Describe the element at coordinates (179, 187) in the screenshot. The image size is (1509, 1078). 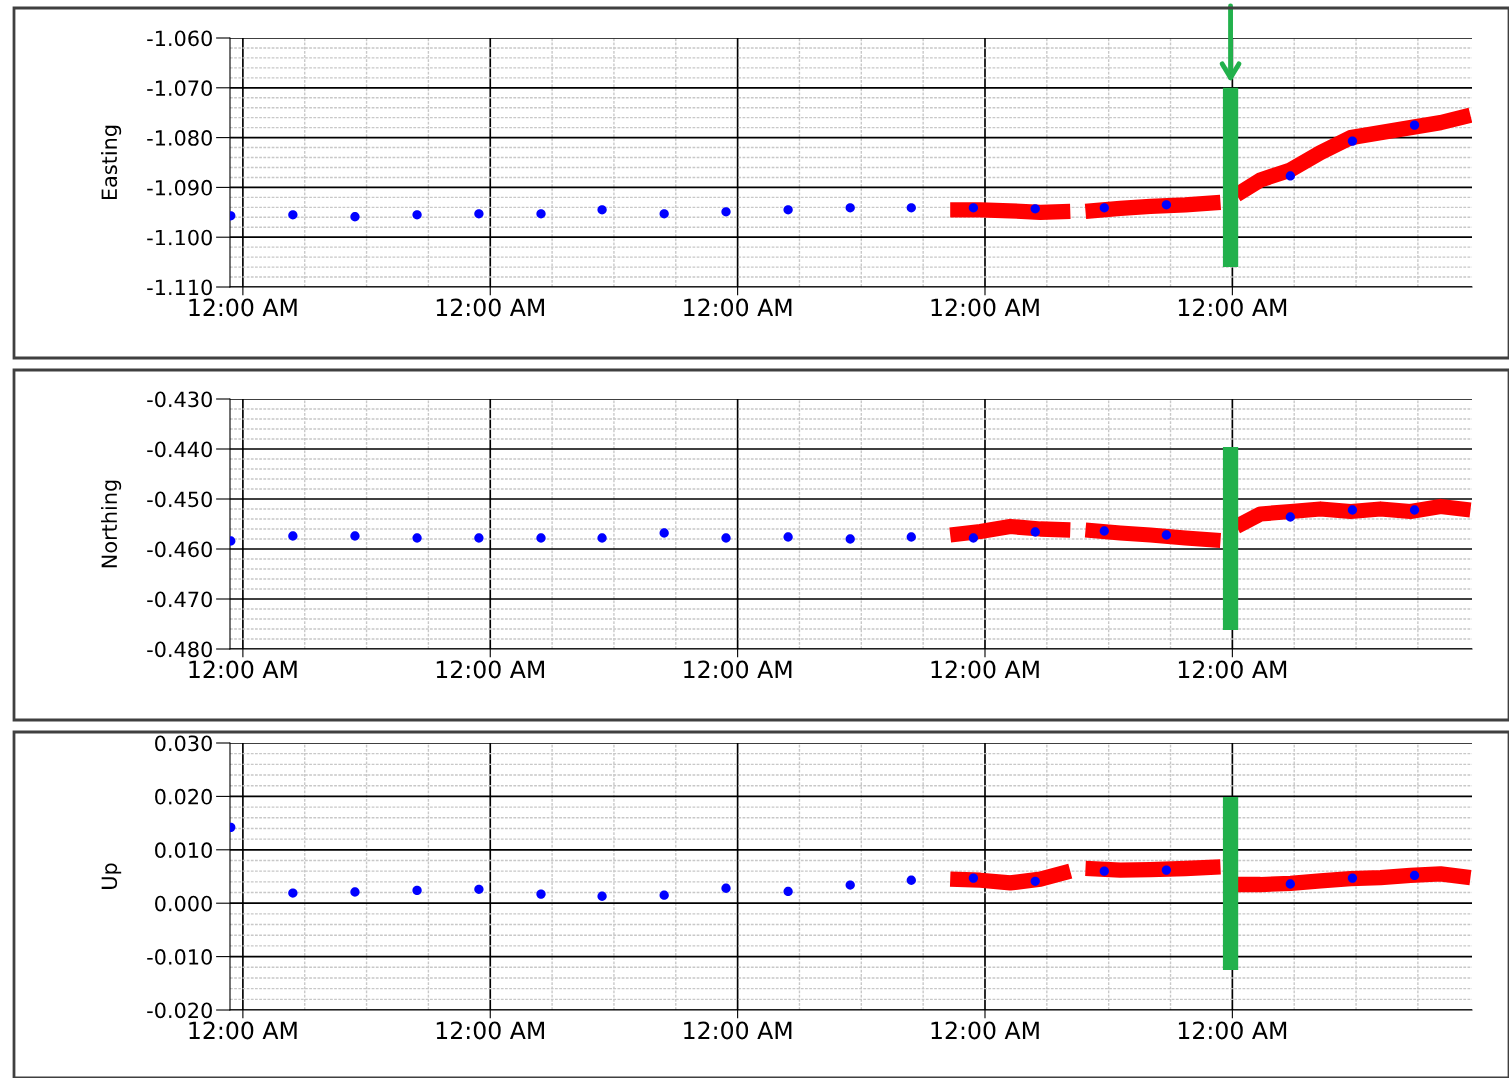
I see `y-tick-label: -1.090` at that location.